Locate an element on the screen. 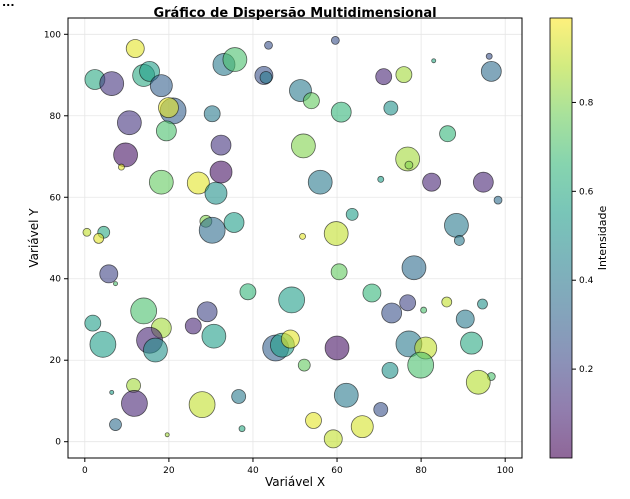 The width and height of the screenshot is (630, 499). colorbar-tick-label: 0.8 is located at coordinates (586, 103).